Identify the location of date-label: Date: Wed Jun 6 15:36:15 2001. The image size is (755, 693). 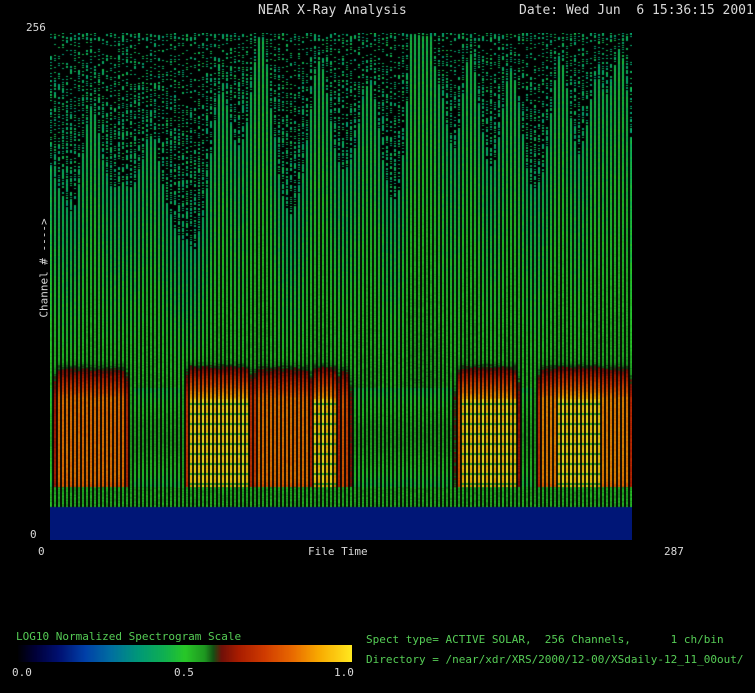
(636, 10).